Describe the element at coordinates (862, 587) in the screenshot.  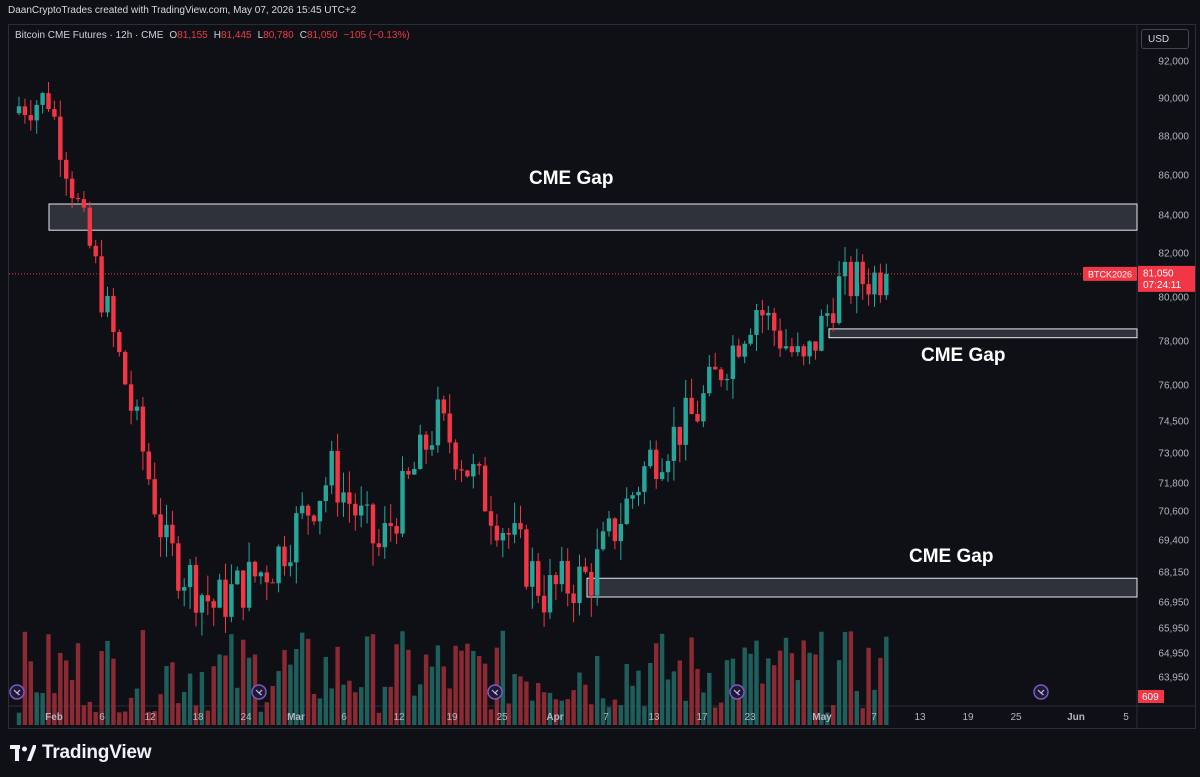
I see `cme-gap-zone` at that location.